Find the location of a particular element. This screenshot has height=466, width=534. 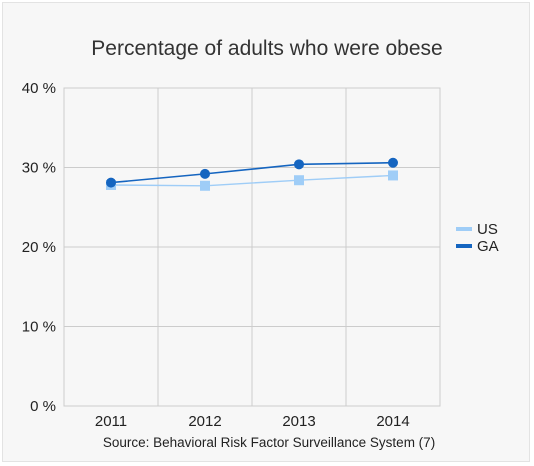

x-tick-label: 2012 is located at coordinates (204, 421).